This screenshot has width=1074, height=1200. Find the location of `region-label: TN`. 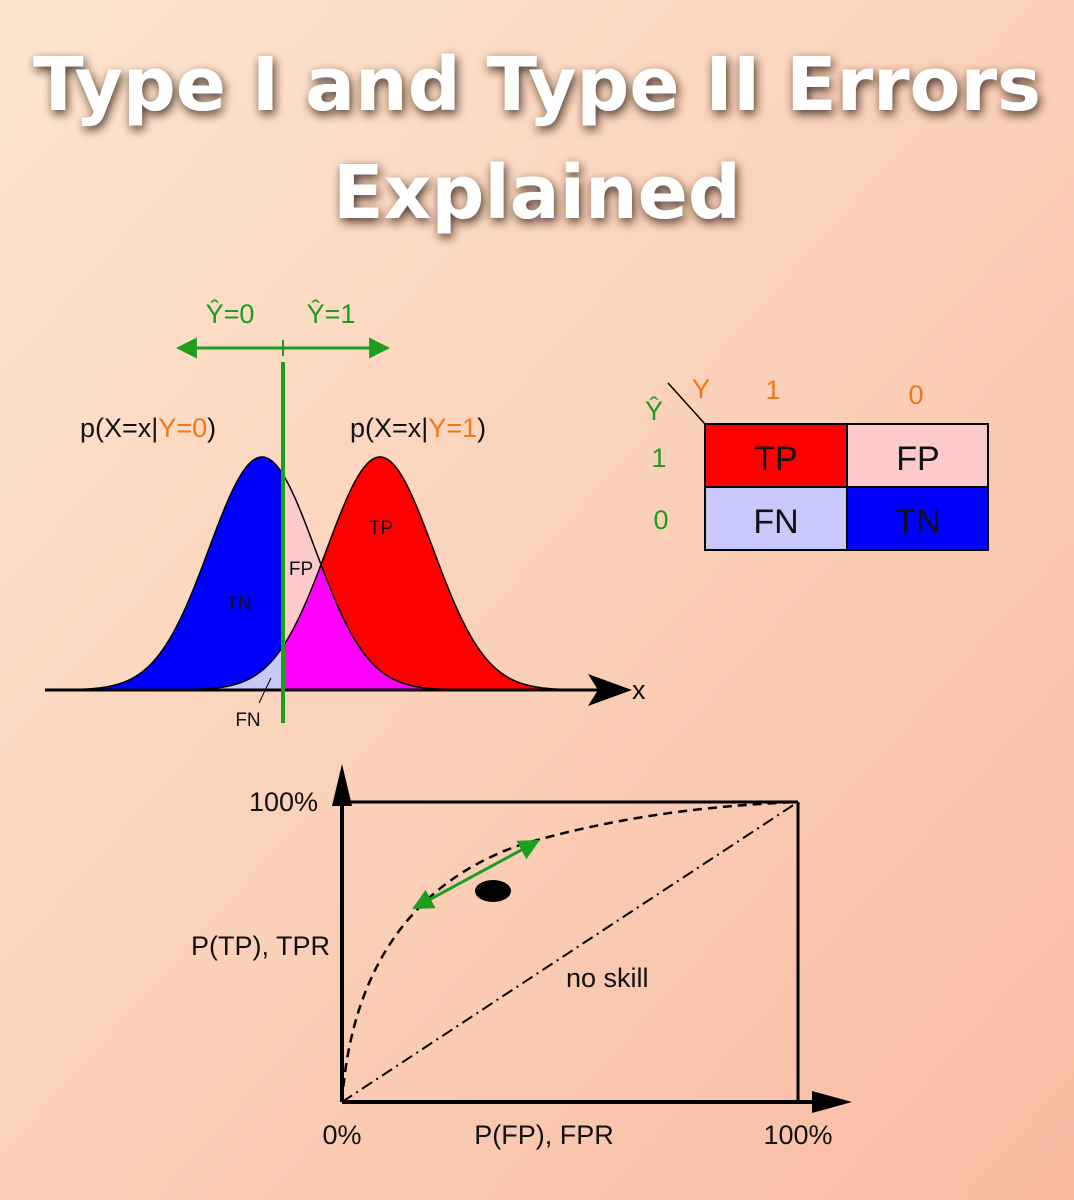

region-label: TN is located at coordinates (238, 604).